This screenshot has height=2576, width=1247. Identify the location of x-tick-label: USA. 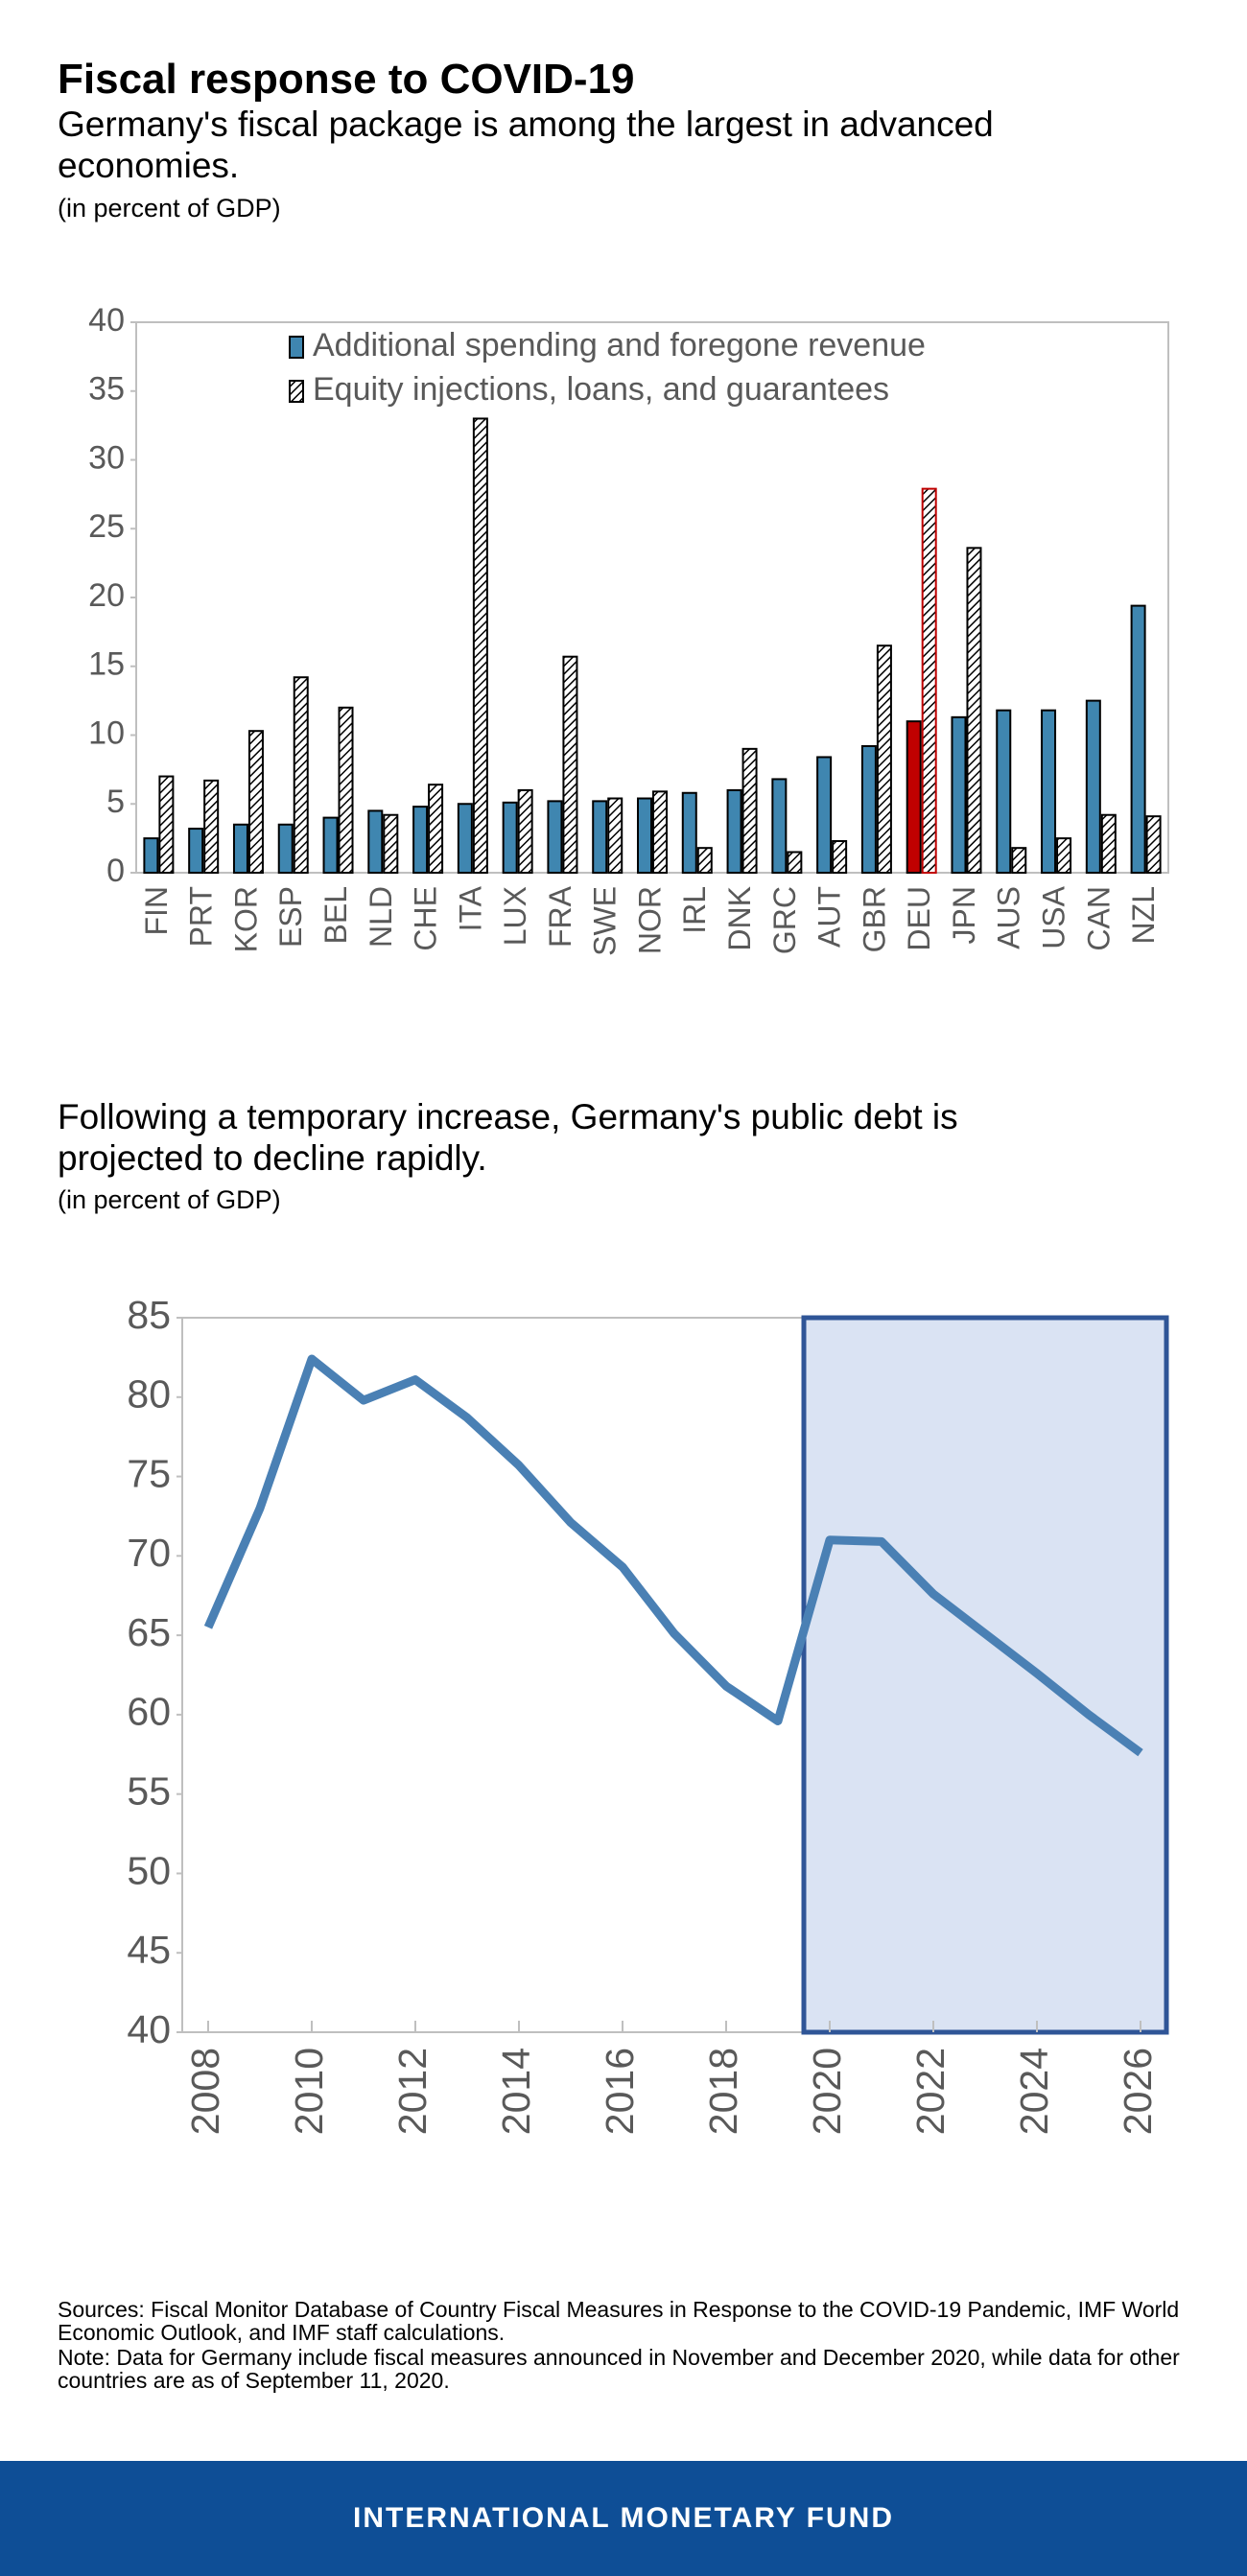
(1053, 916).